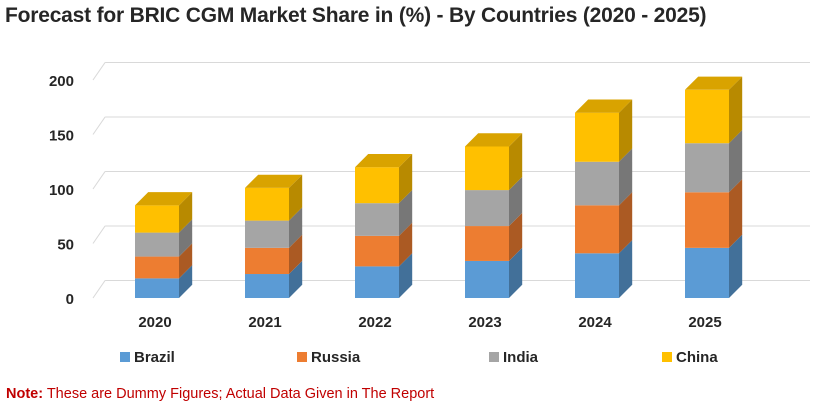 The height and width of the screenshot is (415, 835). I want to click on x-tick-label: 2022, so click(374, 322).